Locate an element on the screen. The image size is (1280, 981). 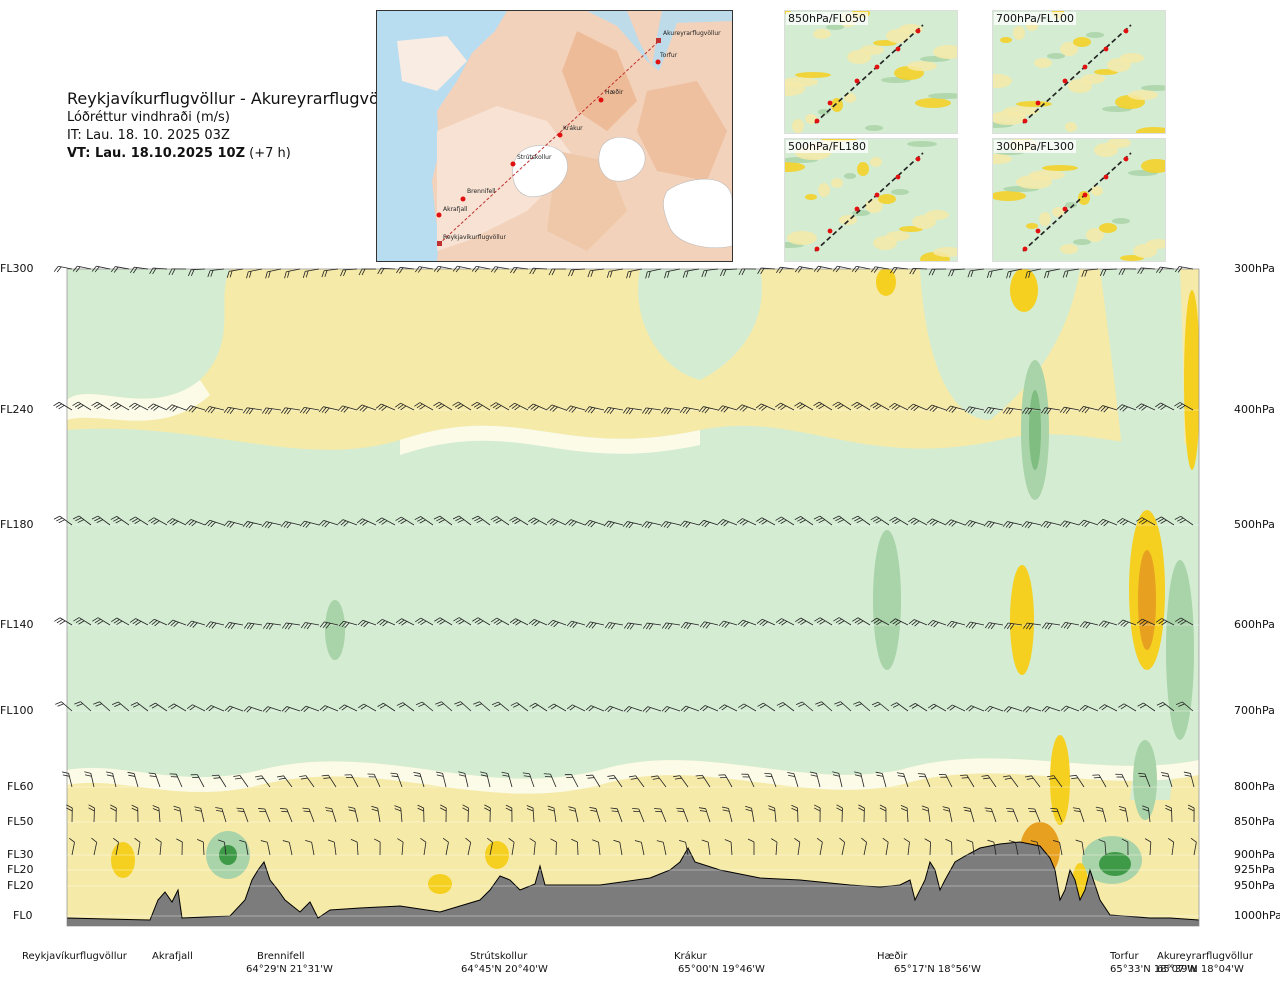
location-name: Akureyrarflugvöllur is located at coordinates (1205, 956).